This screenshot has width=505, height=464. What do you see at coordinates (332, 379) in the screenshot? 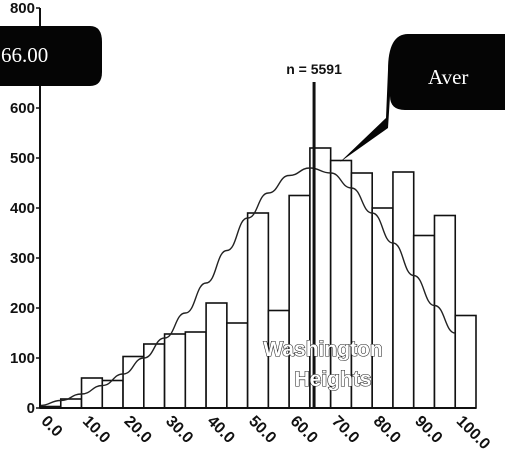
I see `region-label-line-2: Heights` at bounding box center [332, 379].